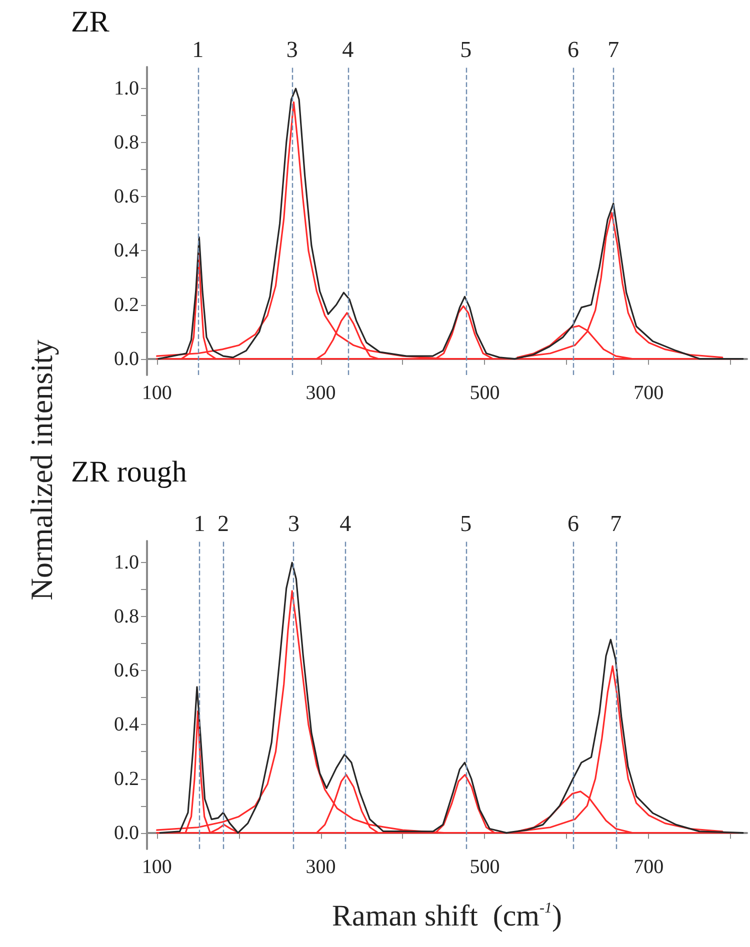  I want to click on chart-title: ZR rough, so click(129, 472).